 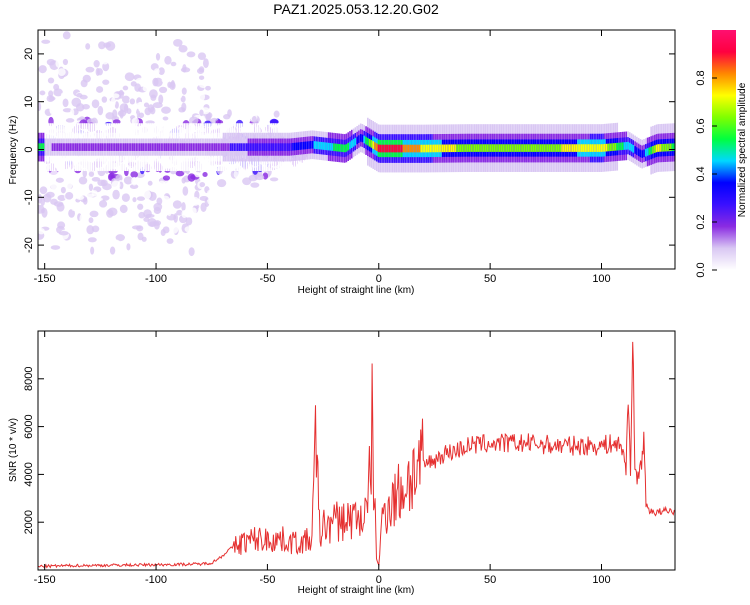 What do you see at coordinates (29, 426) in the screenshot?
I see `snr-y-tick-label: 6000` at bounding box center [29, 426].